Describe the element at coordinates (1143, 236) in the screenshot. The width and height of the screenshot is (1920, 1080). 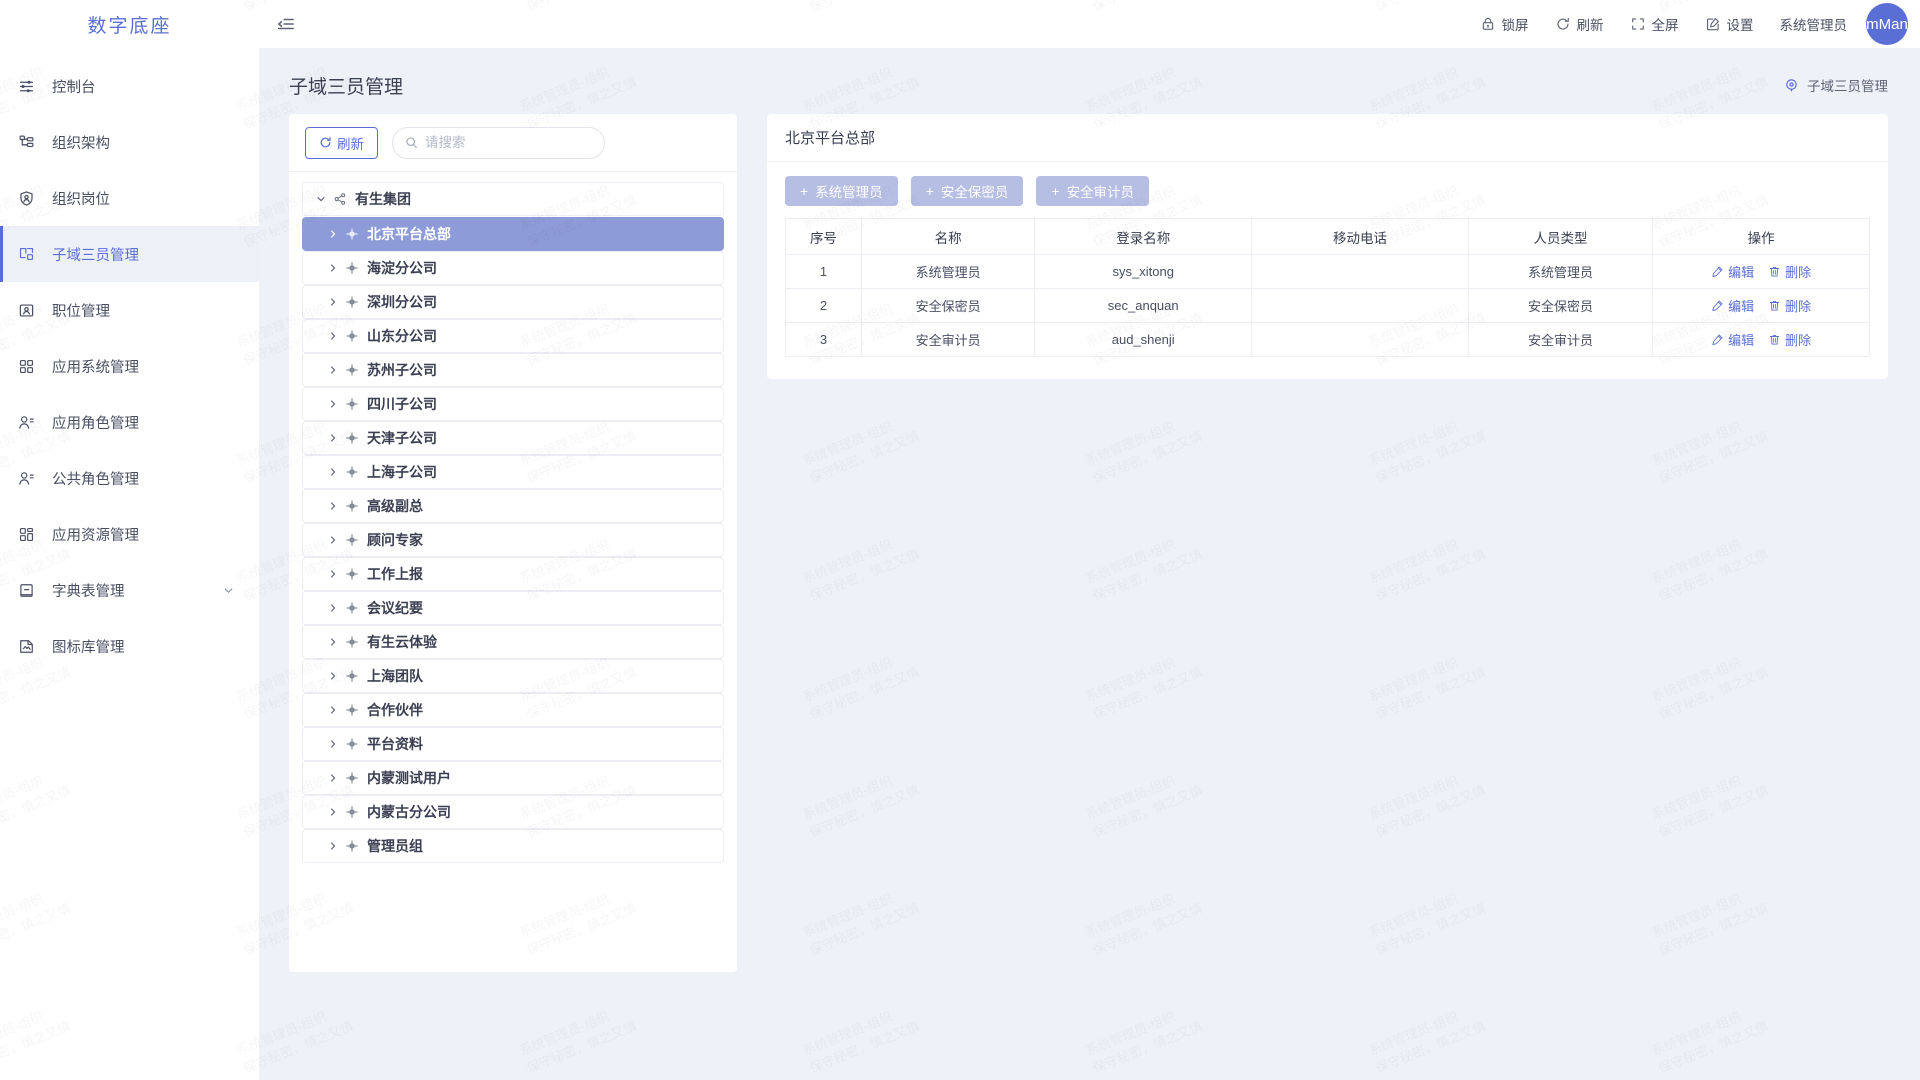
I see `table-header-cell-2: 登录名称` at that location.